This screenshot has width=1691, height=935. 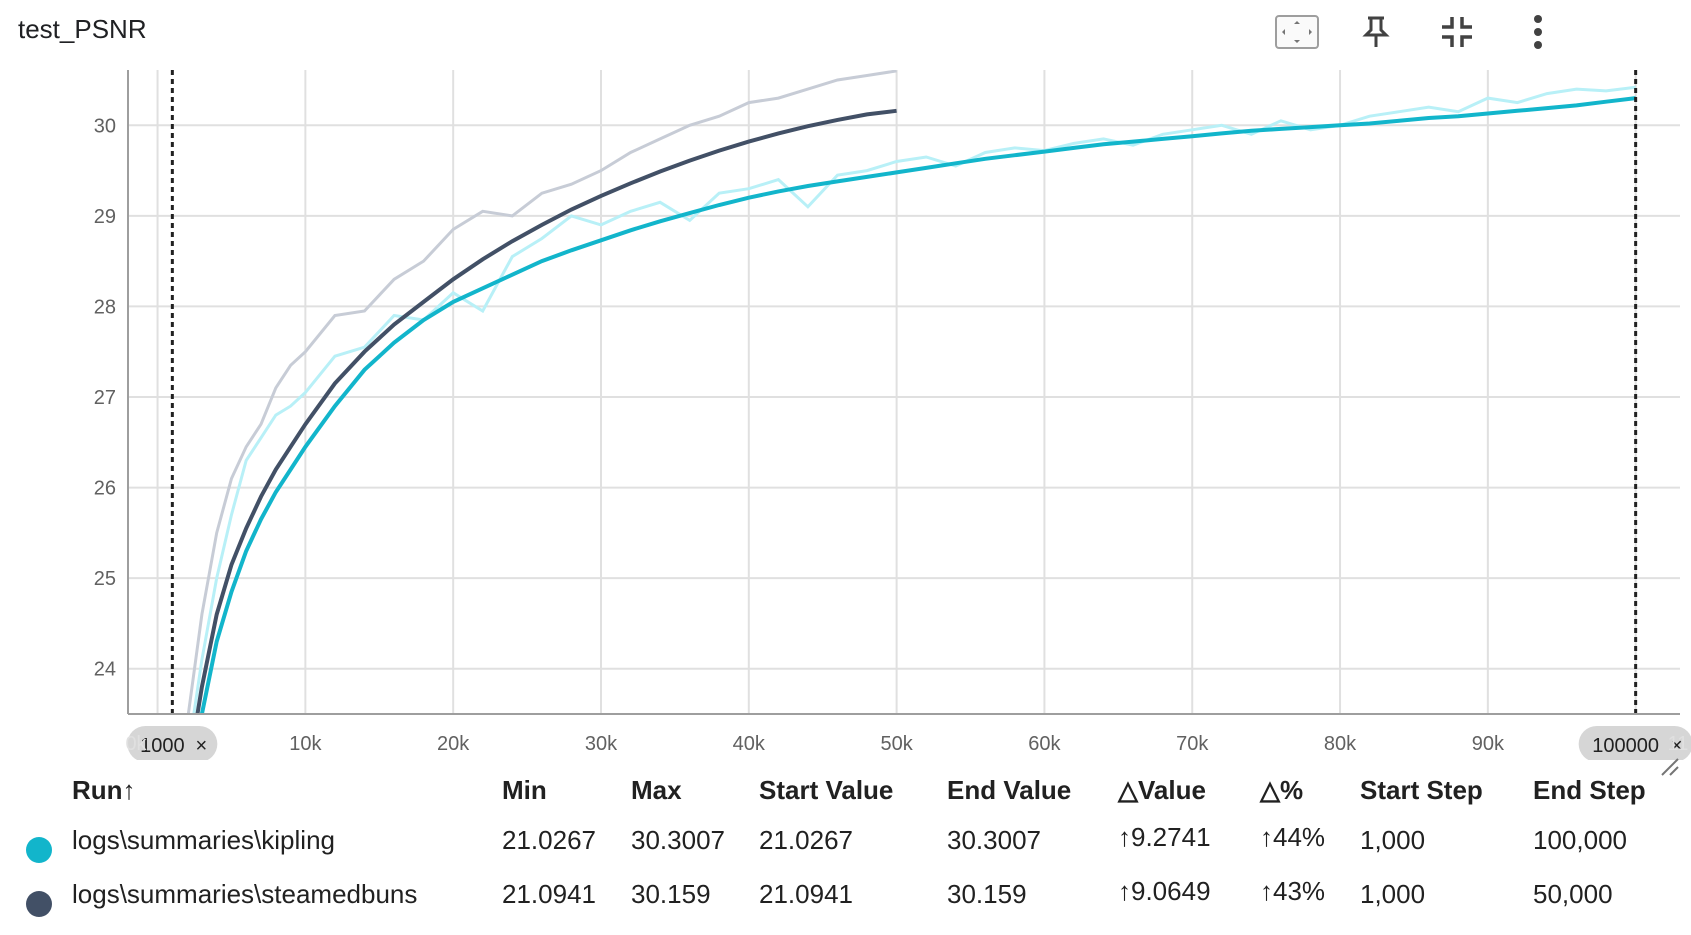 I want to click on header-end-value: End Value, so click(x=1009, y=790).